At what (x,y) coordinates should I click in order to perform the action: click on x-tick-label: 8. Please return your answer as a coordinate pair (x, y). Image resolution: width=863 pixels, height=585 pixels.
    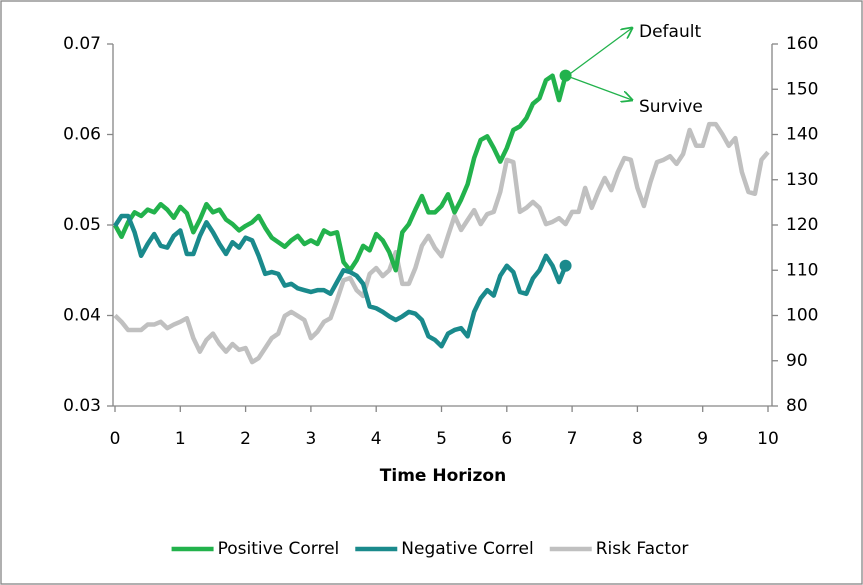
    Looking at the image, I should click on (637, 439).